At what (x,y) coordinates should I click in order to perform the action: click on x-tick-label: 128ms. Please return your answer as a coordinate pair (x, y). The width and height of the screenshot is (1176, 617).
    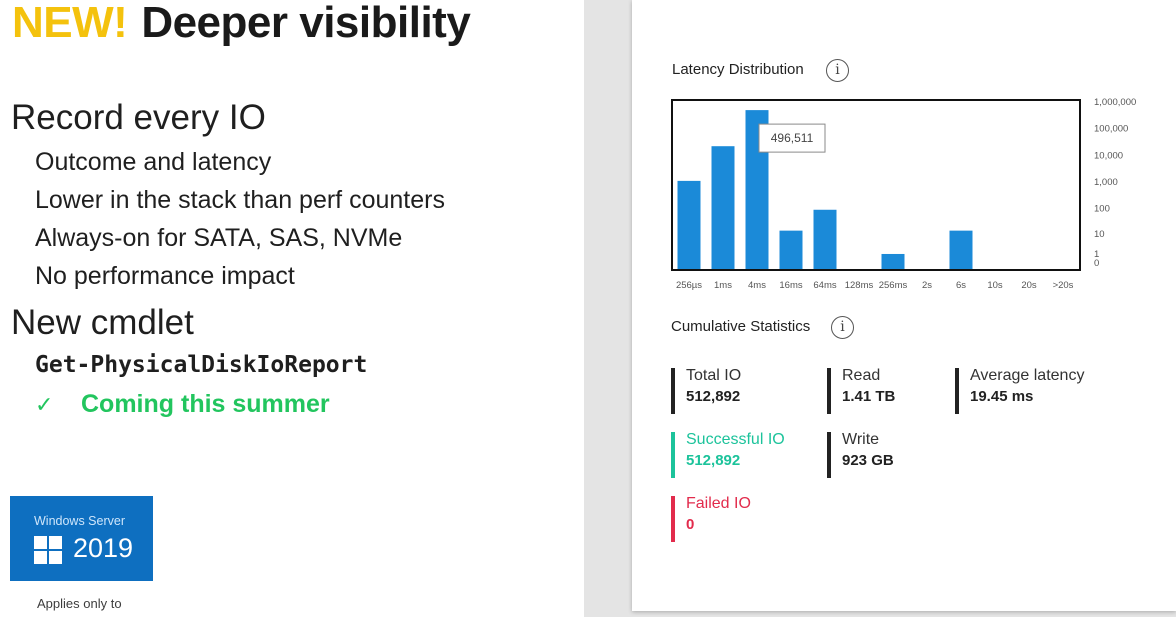
    Looking at the image, I should click on (859, 285).